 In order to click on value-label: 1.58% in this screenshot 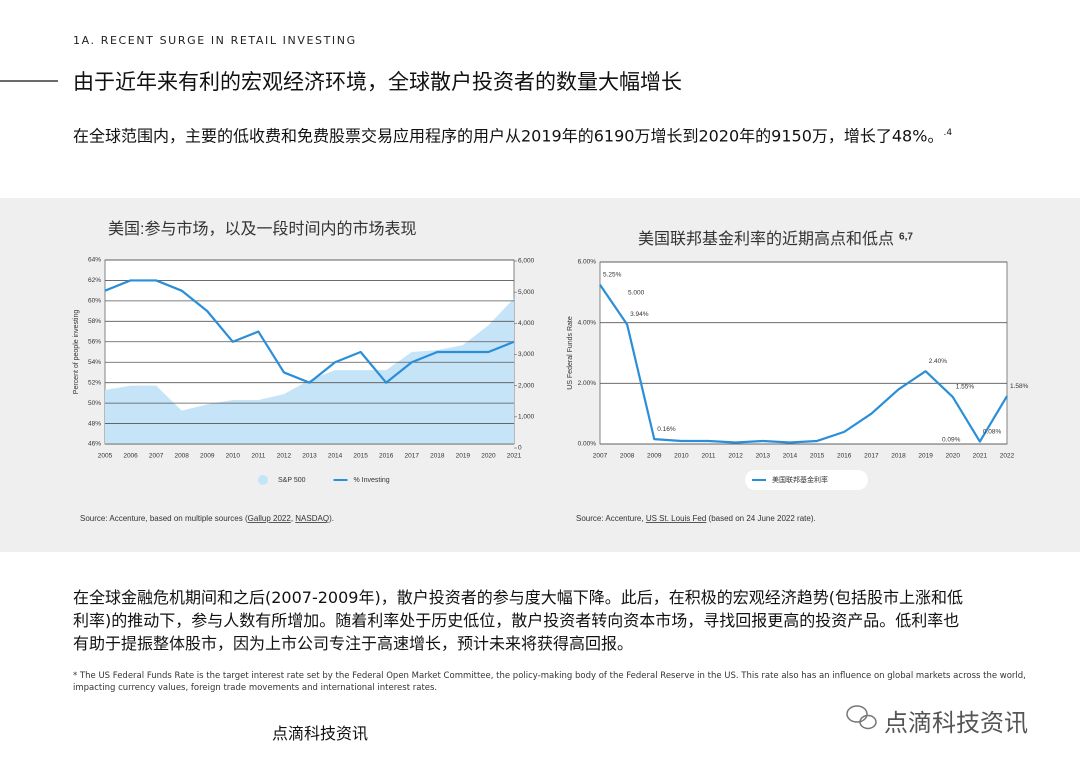, I will do `click(1019, 386)`.